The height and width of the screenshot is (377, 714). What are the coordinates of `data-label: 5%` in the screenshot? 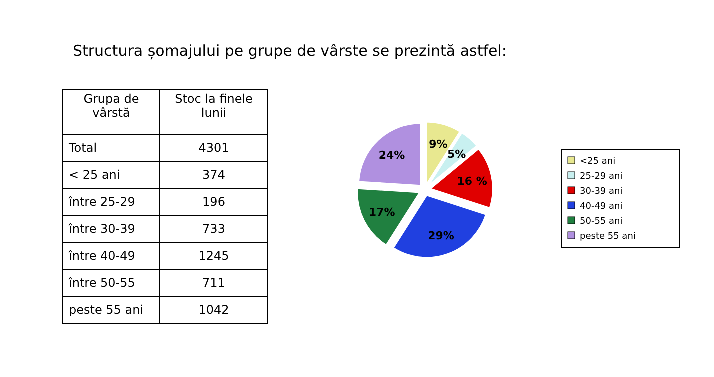 It's located at (457, 154).